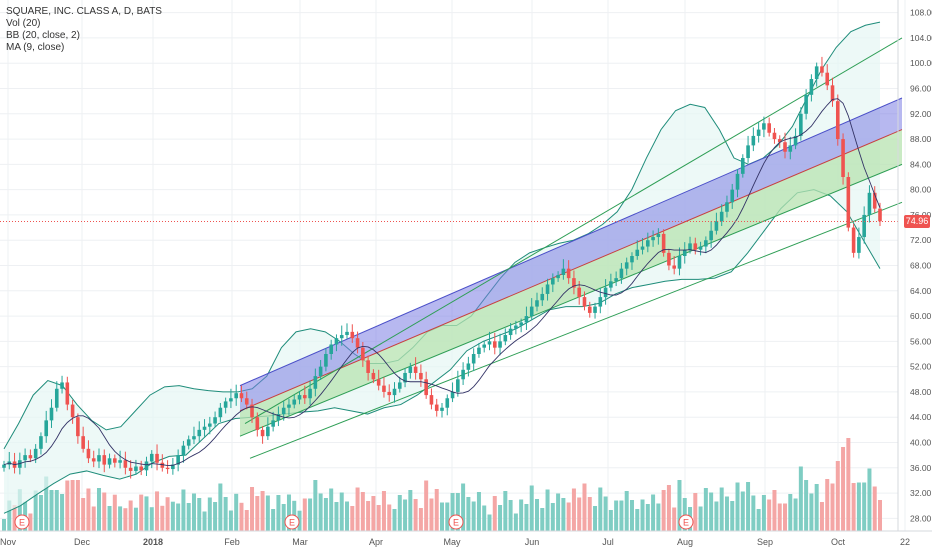 The width and height of the screenshot is (932, 550). Describe the element at coordinates (23, 23) in the screenshot. I see `legend-volume: Vol (20)` at that location.